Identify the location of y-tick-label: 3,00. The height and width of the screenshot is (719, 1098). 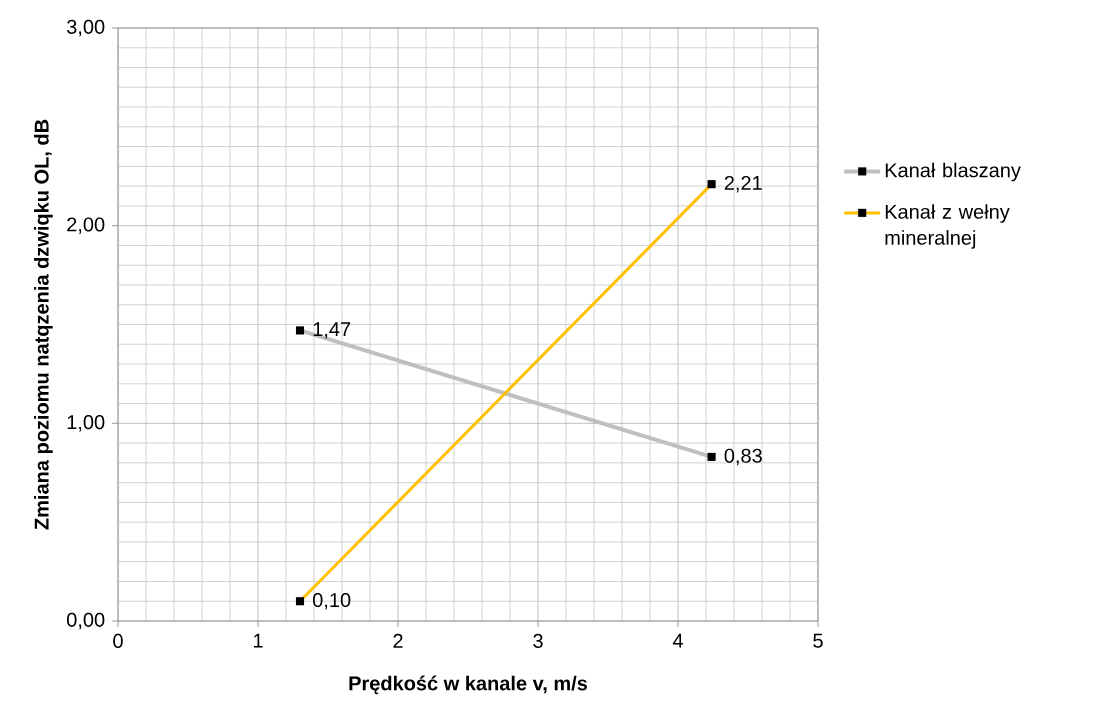
(85, 28).